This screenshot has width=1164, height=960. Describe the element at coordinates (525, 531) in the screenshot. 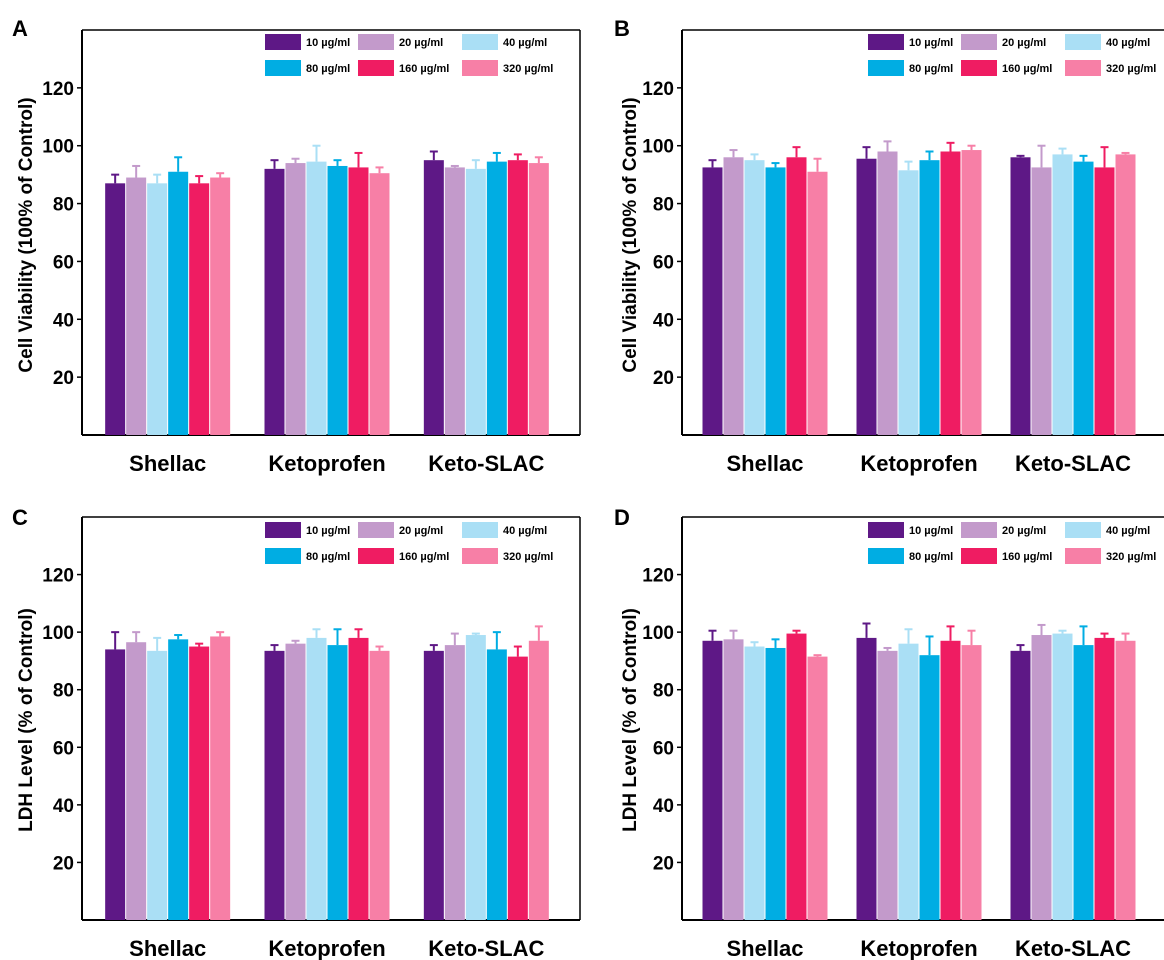

I see `legend-label: 40 µg/ml` at that location.